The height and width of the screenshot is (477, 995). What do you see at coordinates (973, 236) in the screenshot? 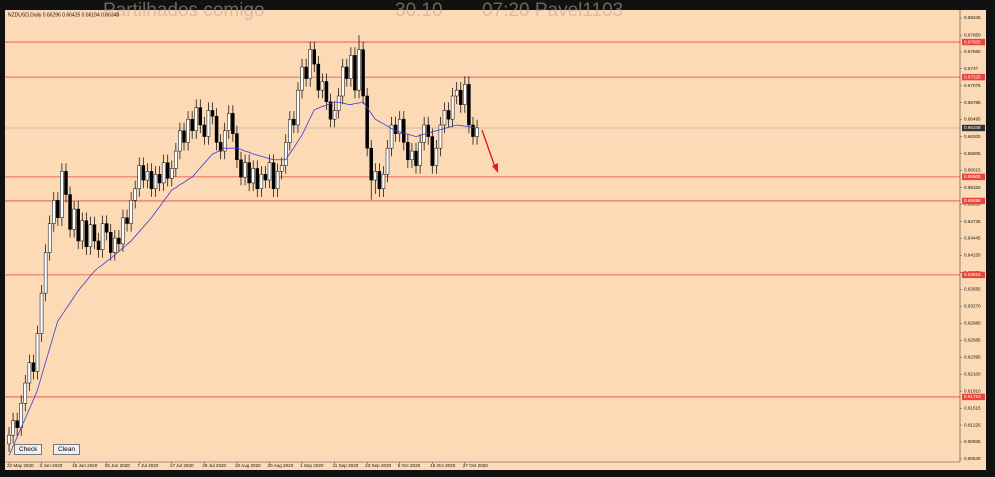
I see `price-axis-area` at bounding box center [973, 236].